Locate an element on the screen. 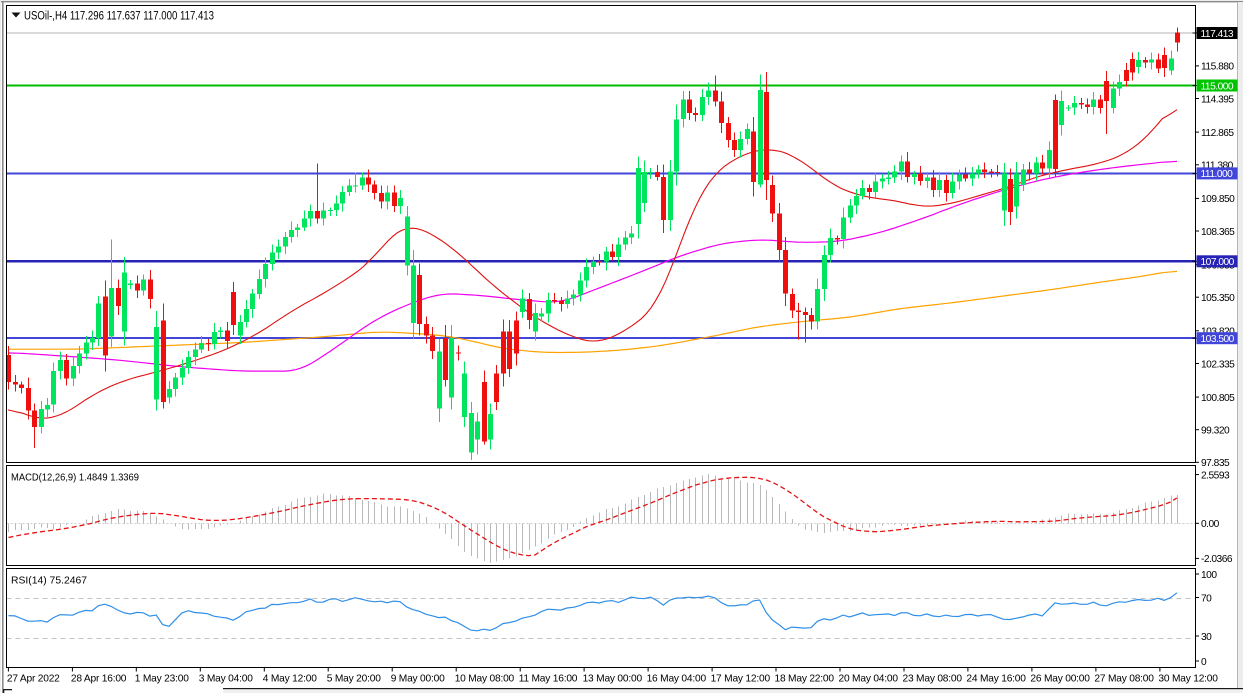 The height and width of the screenshot is (698, 1243). svg-text: 99.320 is located at coordinates (1215, 431).